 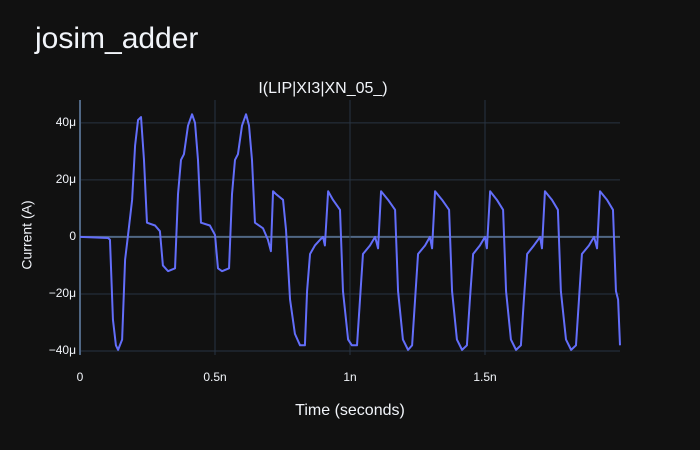 What do you see at coordinates (62, 293) in the screenshot?
I see `y-tick-label: −20μ` at bounding box center [62, 293].